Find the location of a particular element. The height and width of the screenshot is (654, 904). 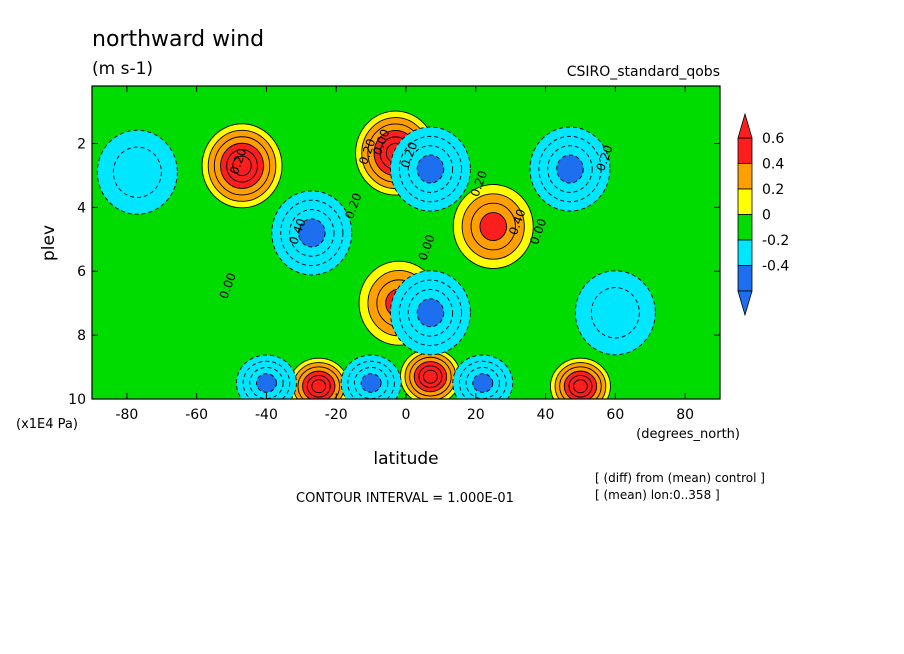

x-axis-label: latitude is located at coordinates (405, 459).